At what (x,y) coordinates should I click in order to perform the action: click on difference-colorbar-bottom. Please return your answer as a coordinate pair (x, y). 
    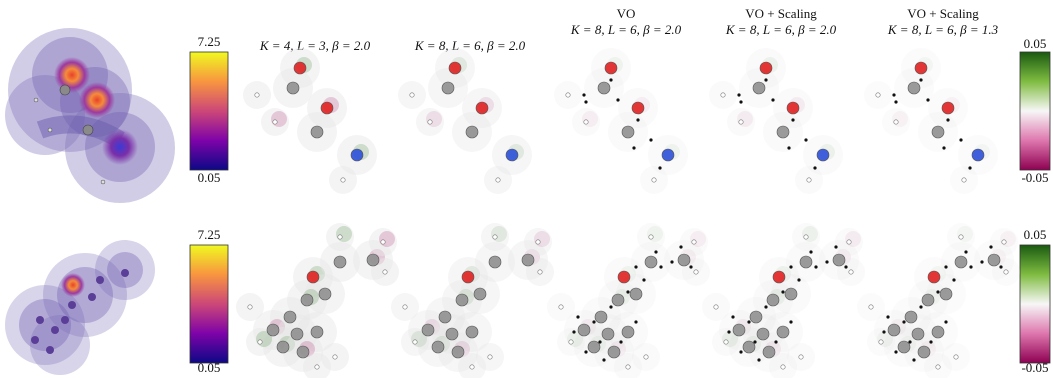
    Looking at the image, I should click on (1035, 304).